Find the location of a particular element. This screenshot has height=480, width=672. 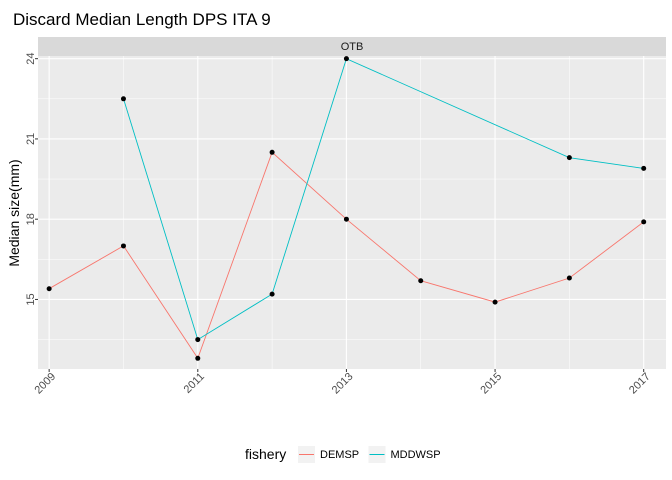

legend: fishery DEMSP MDDWSP is located at coordinates (343, 454).